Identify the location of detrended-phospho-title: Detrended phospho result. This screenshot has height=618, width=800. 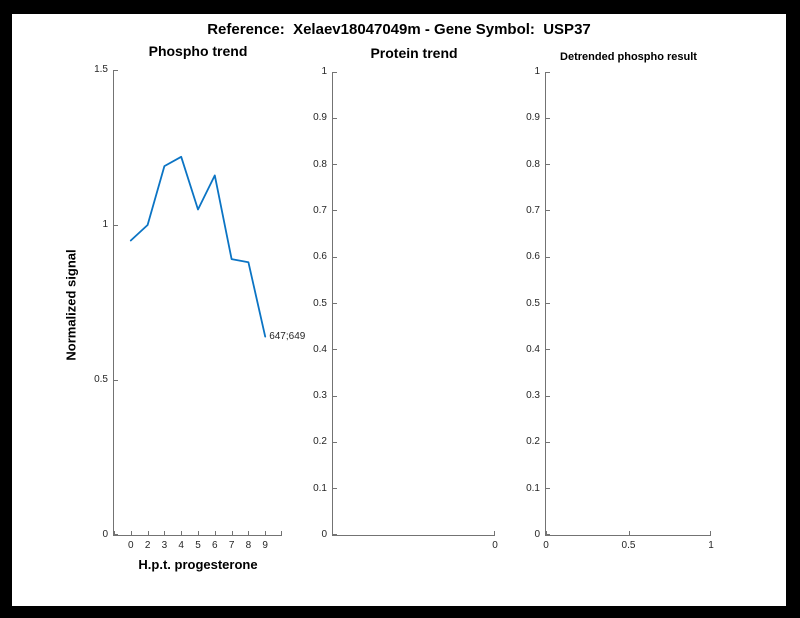
(628, 57).